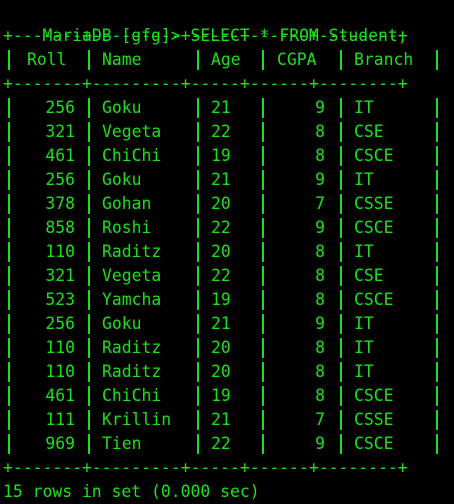 This screenshot has height=504, width=454. I want to click on command-line: MariaDB [gfg]> SELECT * FROM Student;, so click(205, 22).